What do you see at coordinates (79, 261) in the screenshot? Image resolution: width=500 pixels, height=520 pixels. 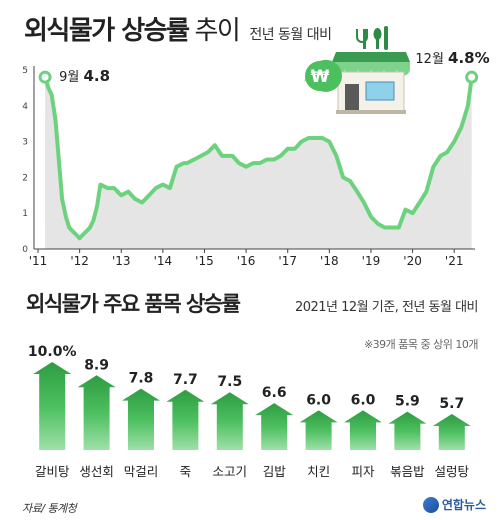 I see `x-tick-label: '12` at bounding box center [79, 261].